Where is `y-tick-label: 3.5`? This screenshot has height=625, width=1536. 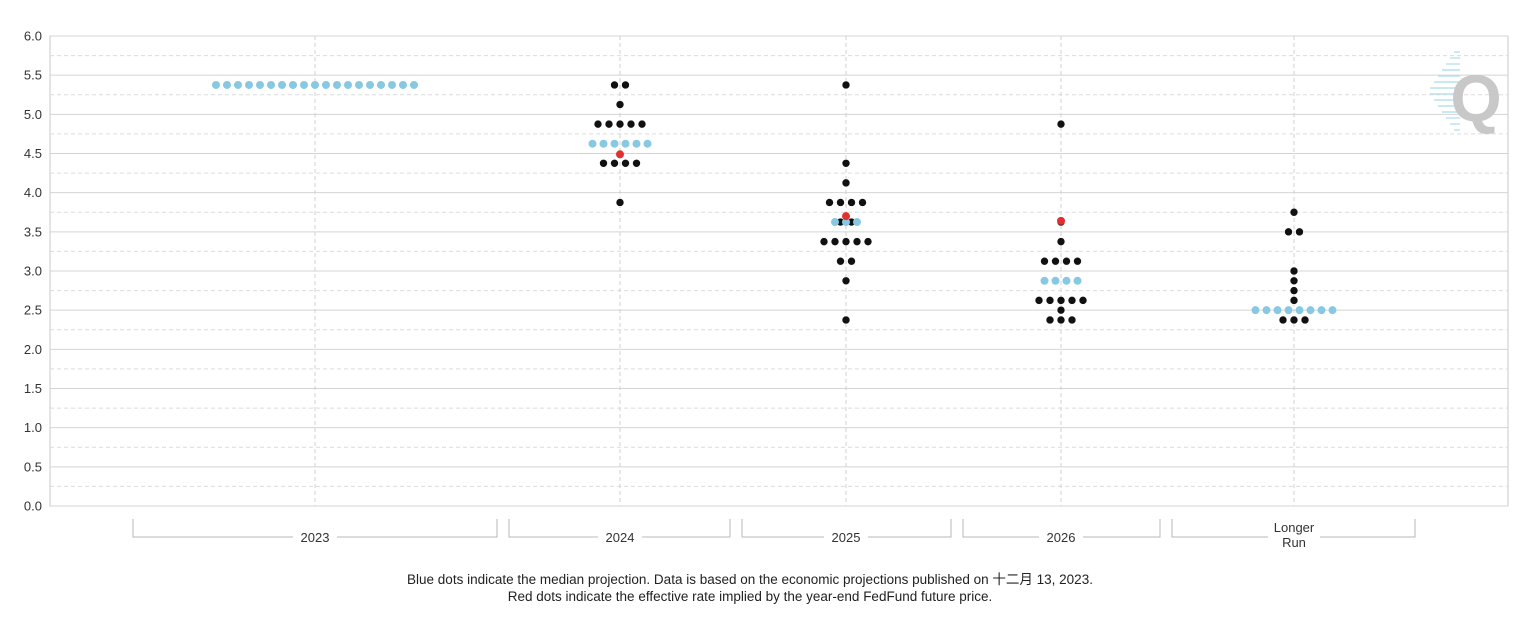
y-tick-label: 3.5 is located at coordinates (33, 231).